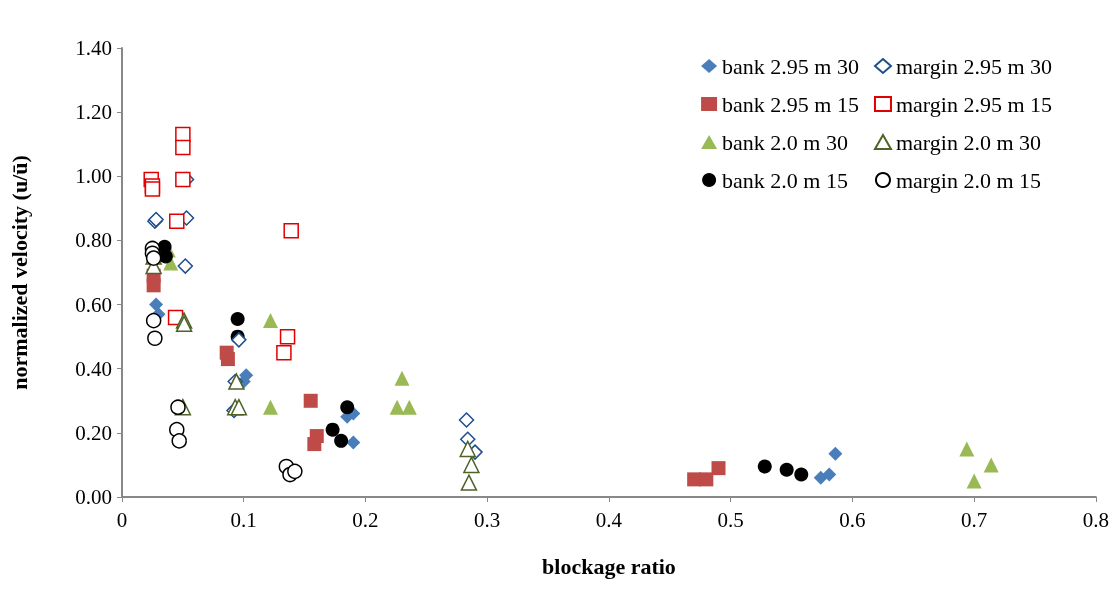  I want to click on x-tick-label: 0.1, so click(243, 519).